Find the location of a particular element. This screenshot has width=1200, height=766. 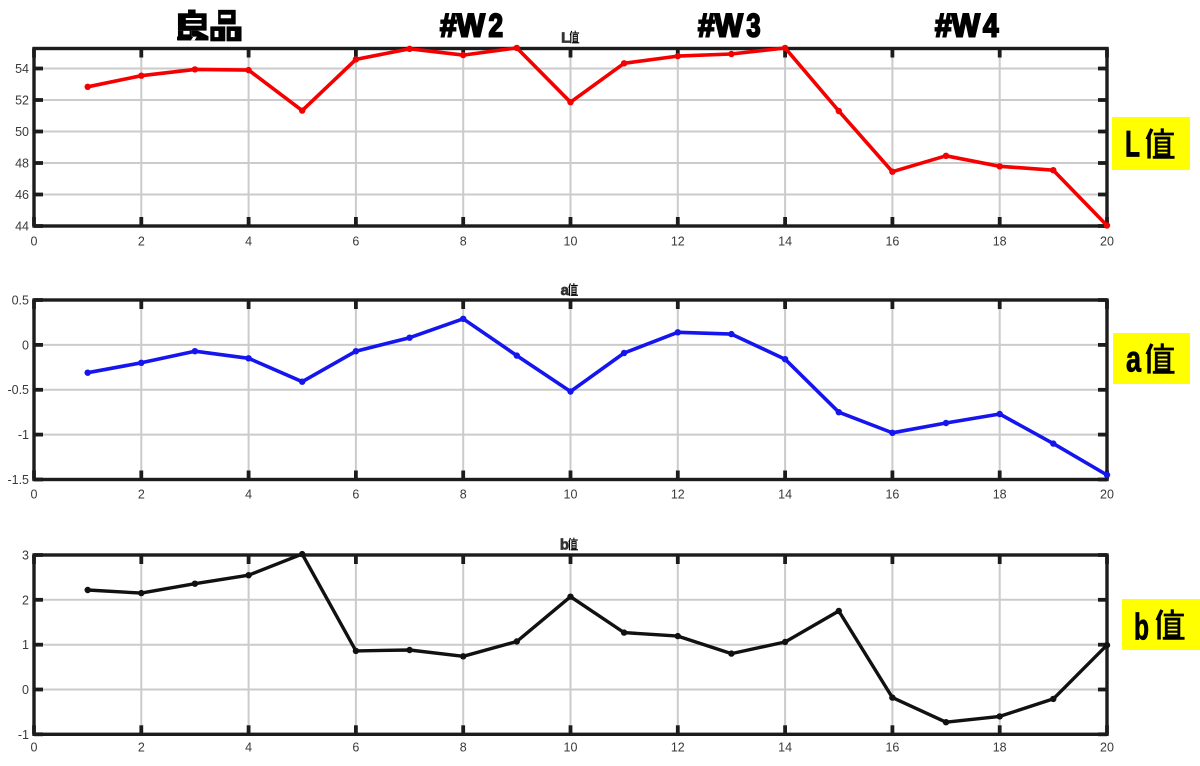

svg-text: 46 is located at coordinates (22, 195).